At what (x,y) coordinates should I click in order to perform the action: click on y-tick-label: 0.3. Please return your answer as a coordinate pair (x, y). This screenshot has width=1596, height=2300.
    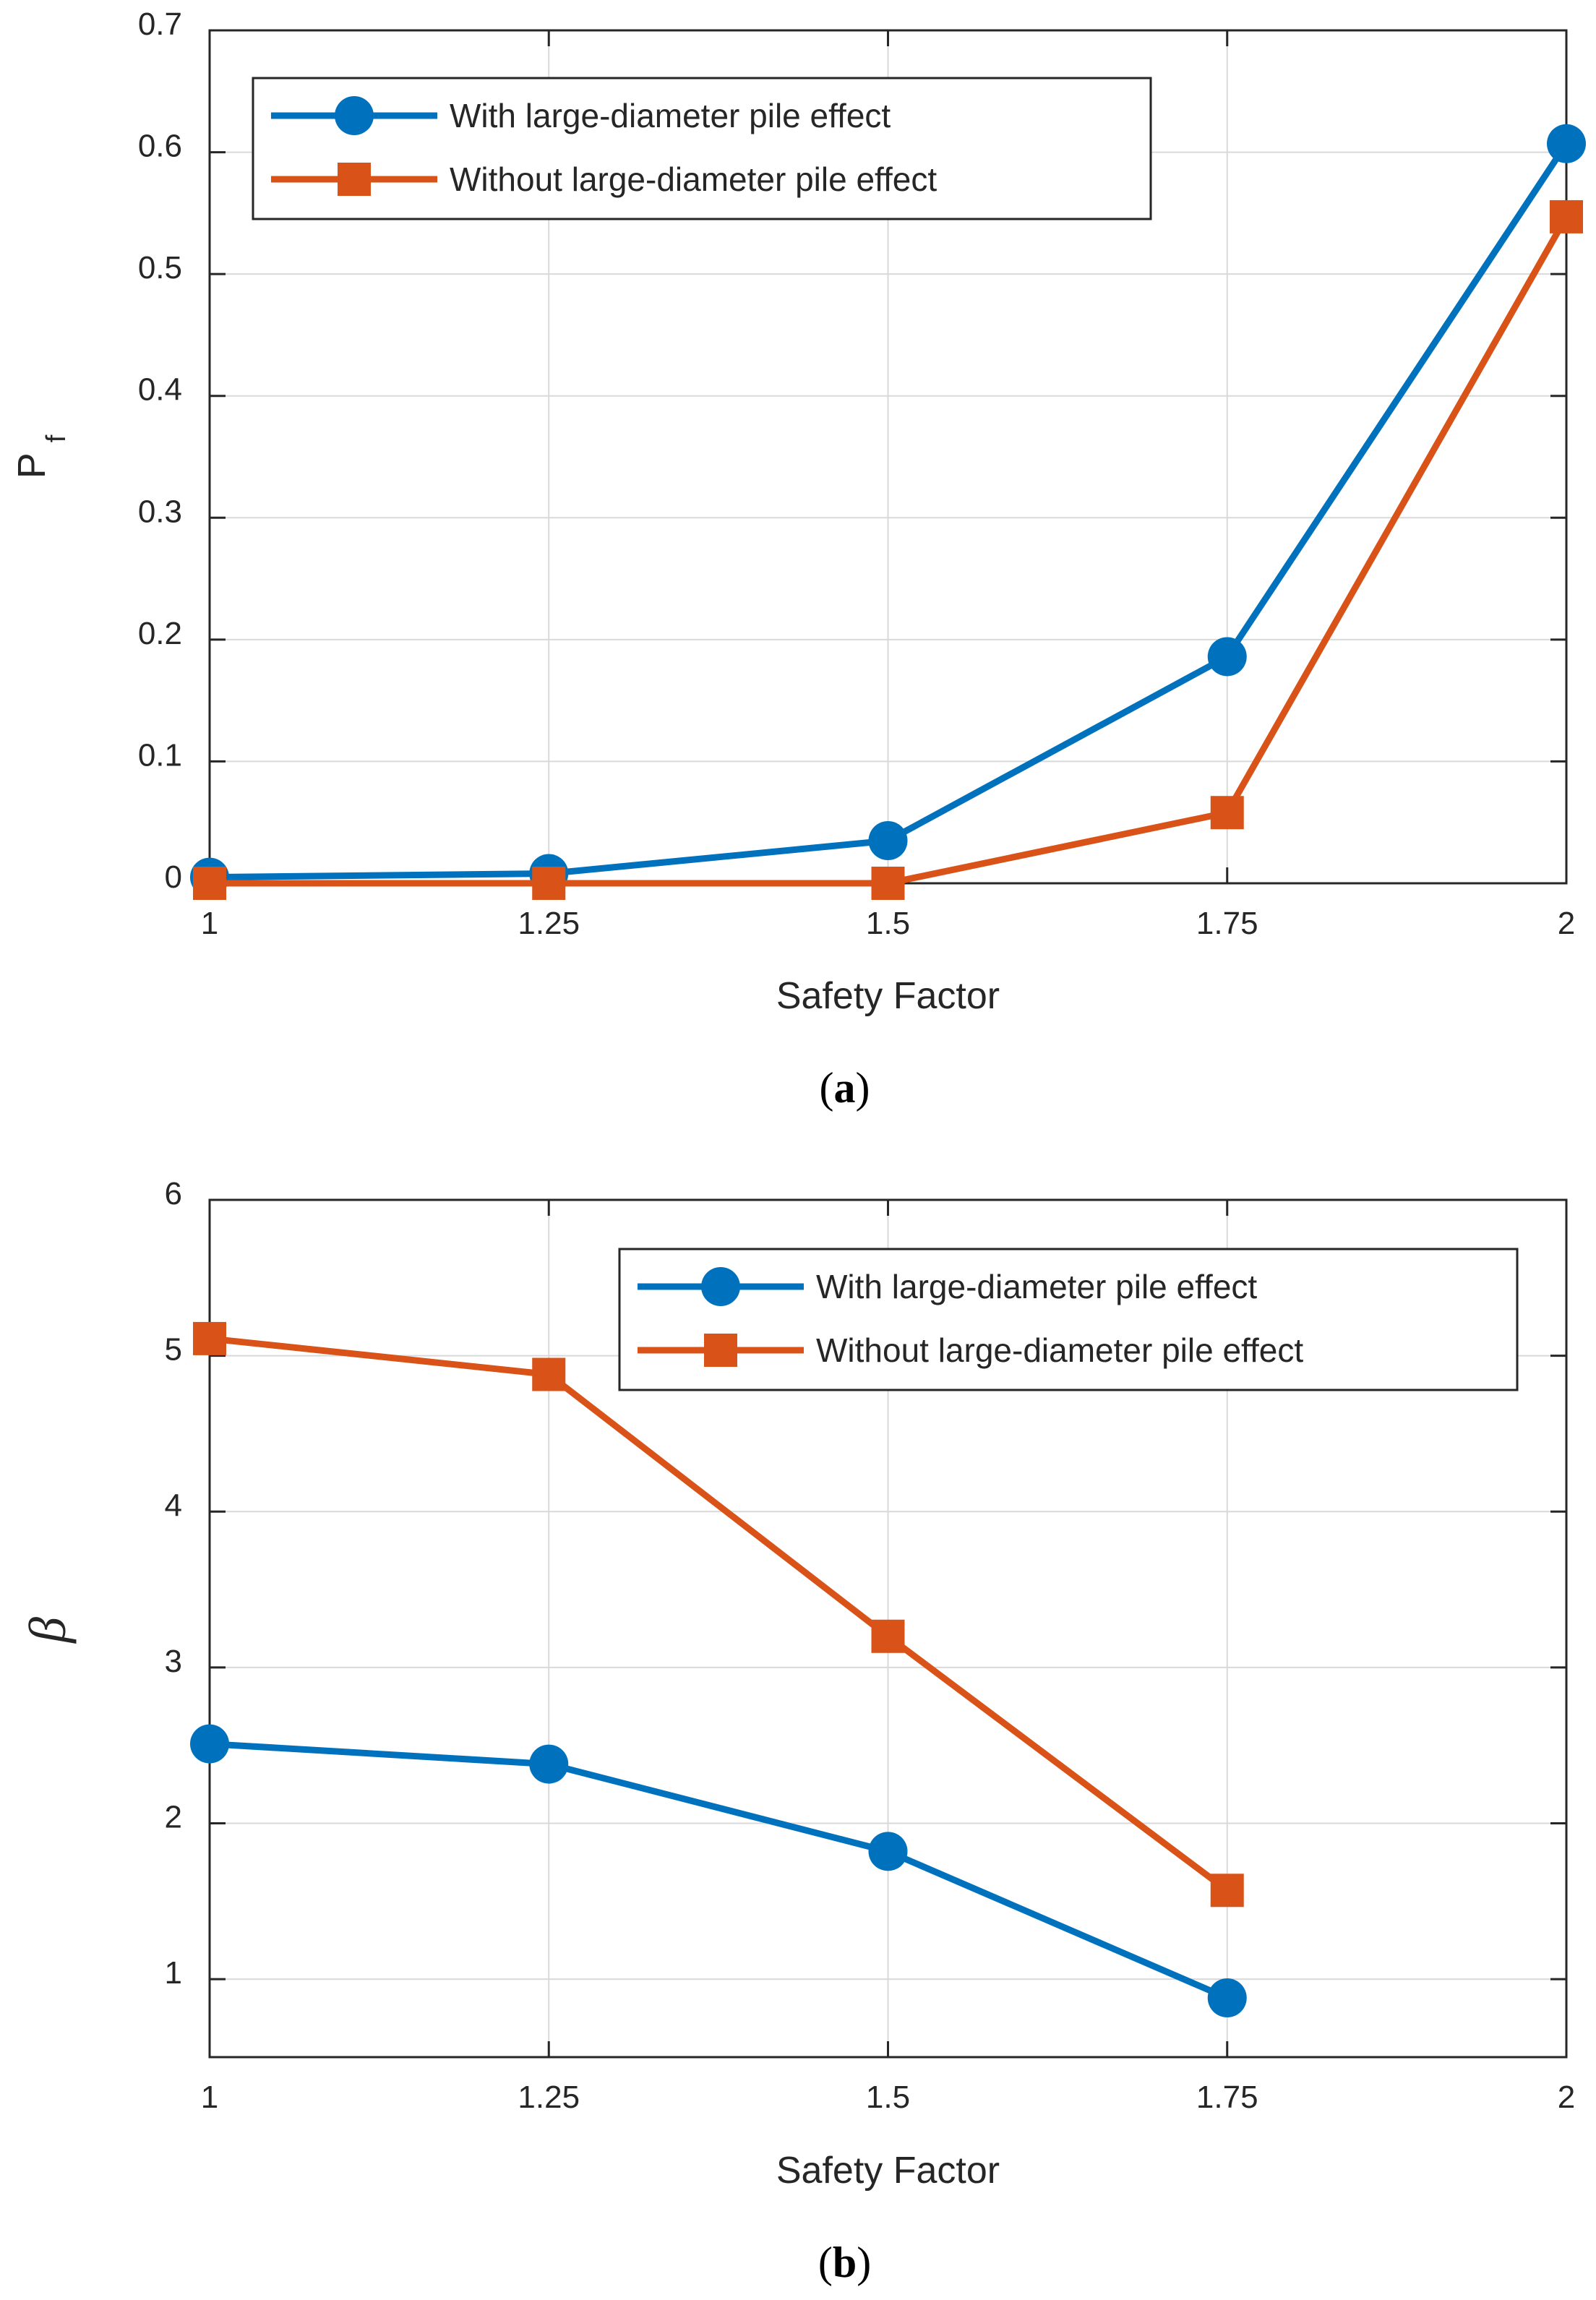
    Looking at the image, I should click on (160, 511).